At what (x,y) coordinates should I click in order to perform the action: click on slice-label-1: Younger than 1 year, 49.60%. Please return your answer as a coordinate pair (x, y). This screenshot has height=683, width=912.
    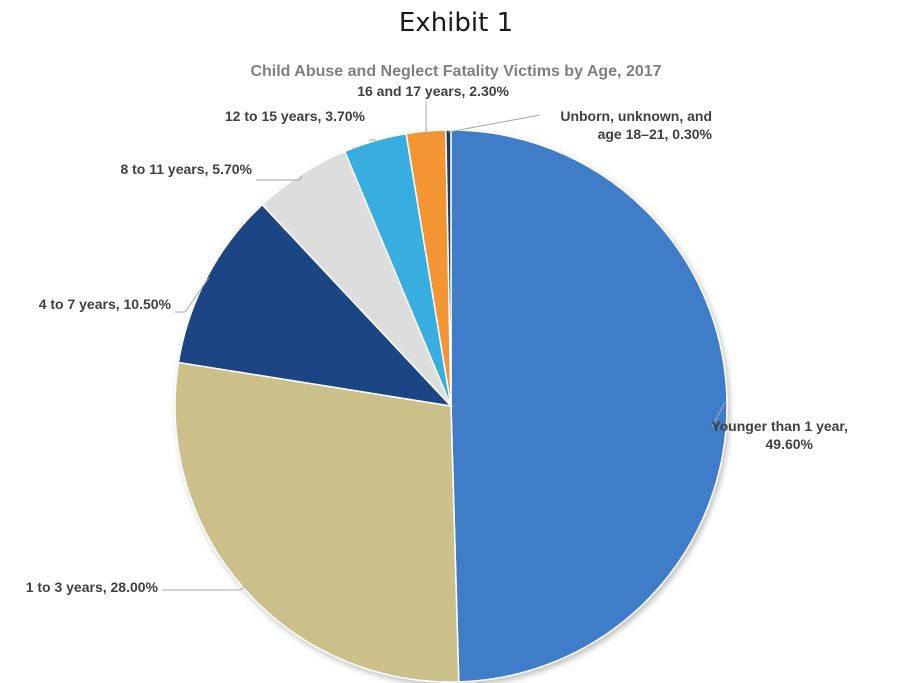
    Looking at the image, I should click on (779, 435).